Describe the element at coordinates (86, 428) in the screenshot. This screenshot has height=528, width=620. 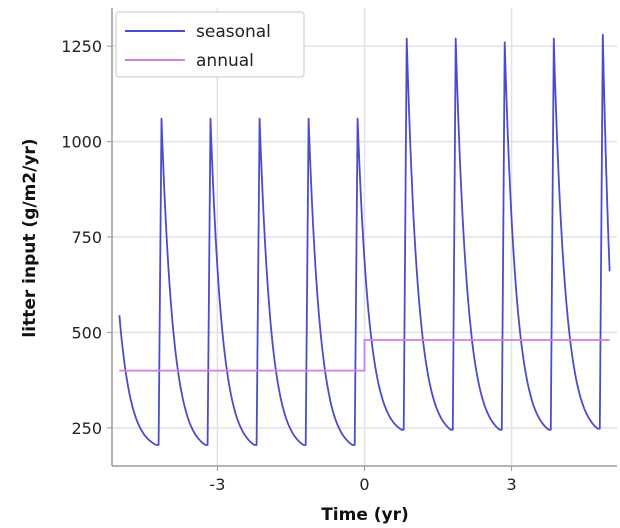
I see `y-tick-label: 250` at that location.